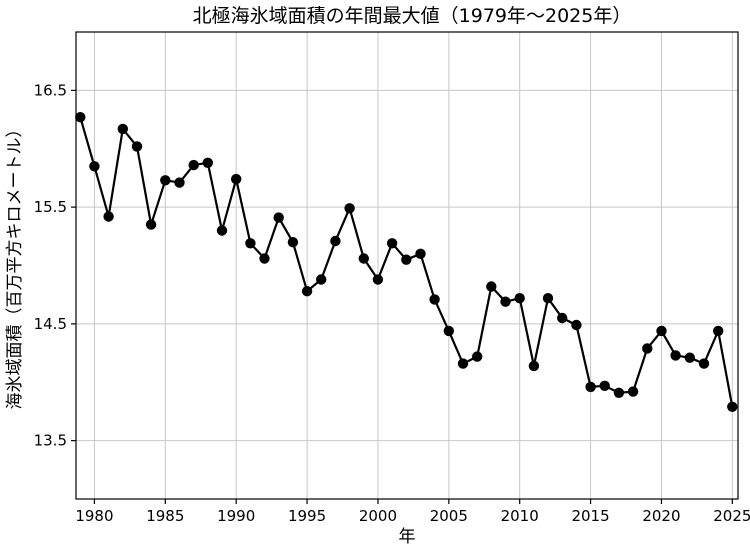 The height and width of the screenshot is (551, 750). What do you see at coordinates (619, 392) in the screenshot?
I see `data-point-2017` at bounding box center [619, 392].